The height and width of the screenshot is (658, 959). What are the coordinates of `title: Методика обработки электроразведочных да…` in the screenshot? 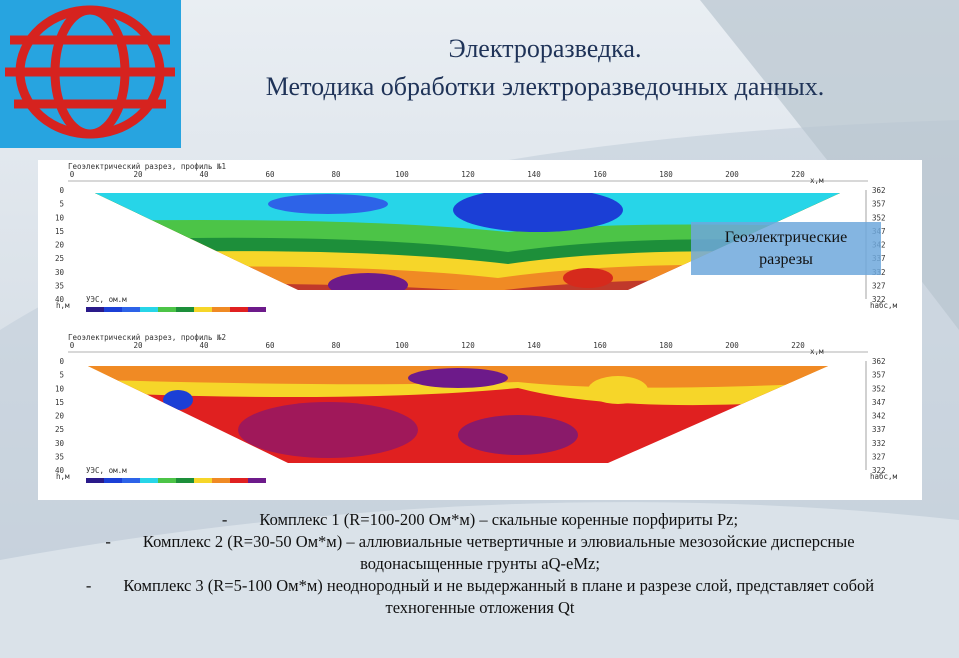 It's located at (545, 86).